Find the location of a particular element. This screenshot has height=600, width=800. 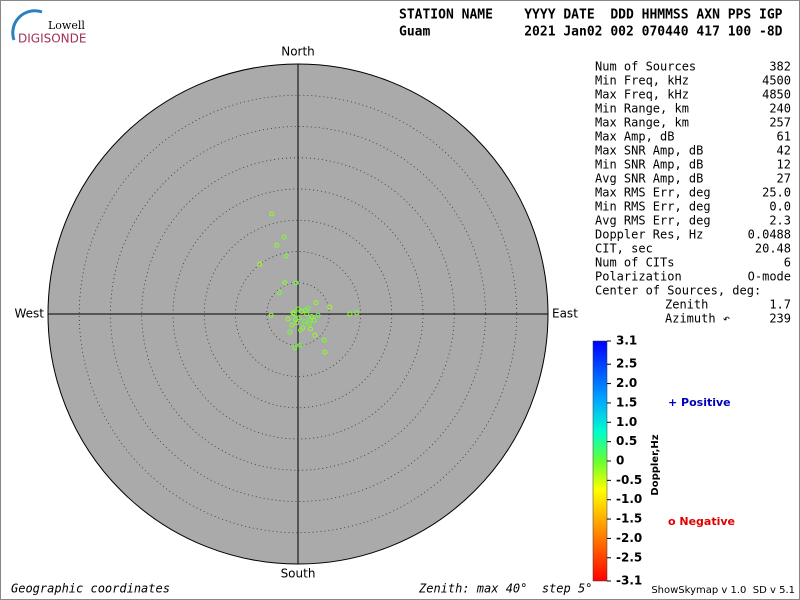

legend-negative: o Negative is located at coordinates (701, 521).